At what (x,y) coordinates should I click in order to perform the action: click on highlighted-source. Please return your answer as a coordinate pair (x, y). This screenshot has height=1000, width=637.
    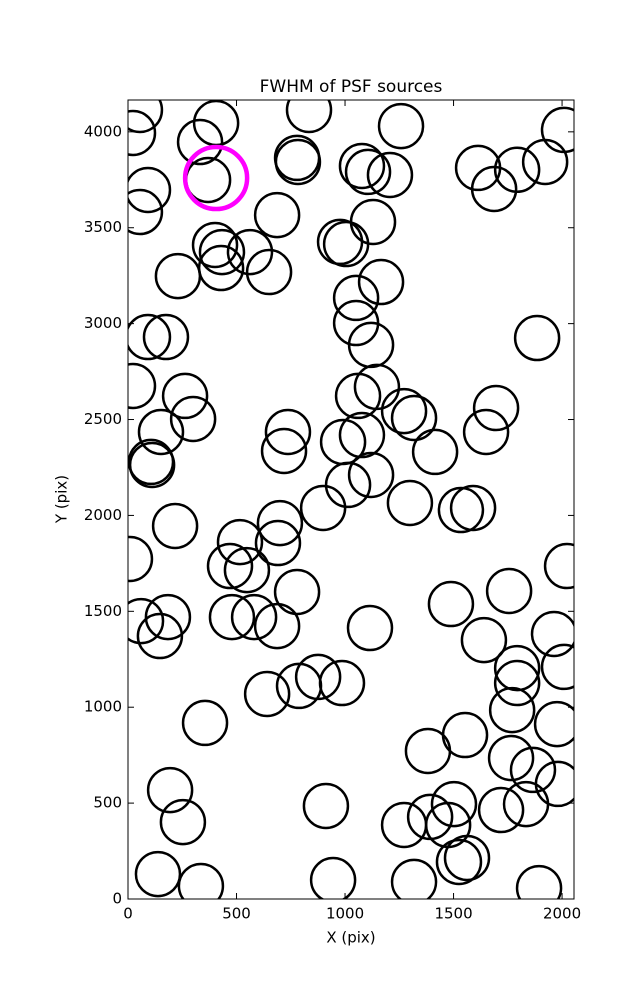
    Looking at the image, I should click on (216, 178).